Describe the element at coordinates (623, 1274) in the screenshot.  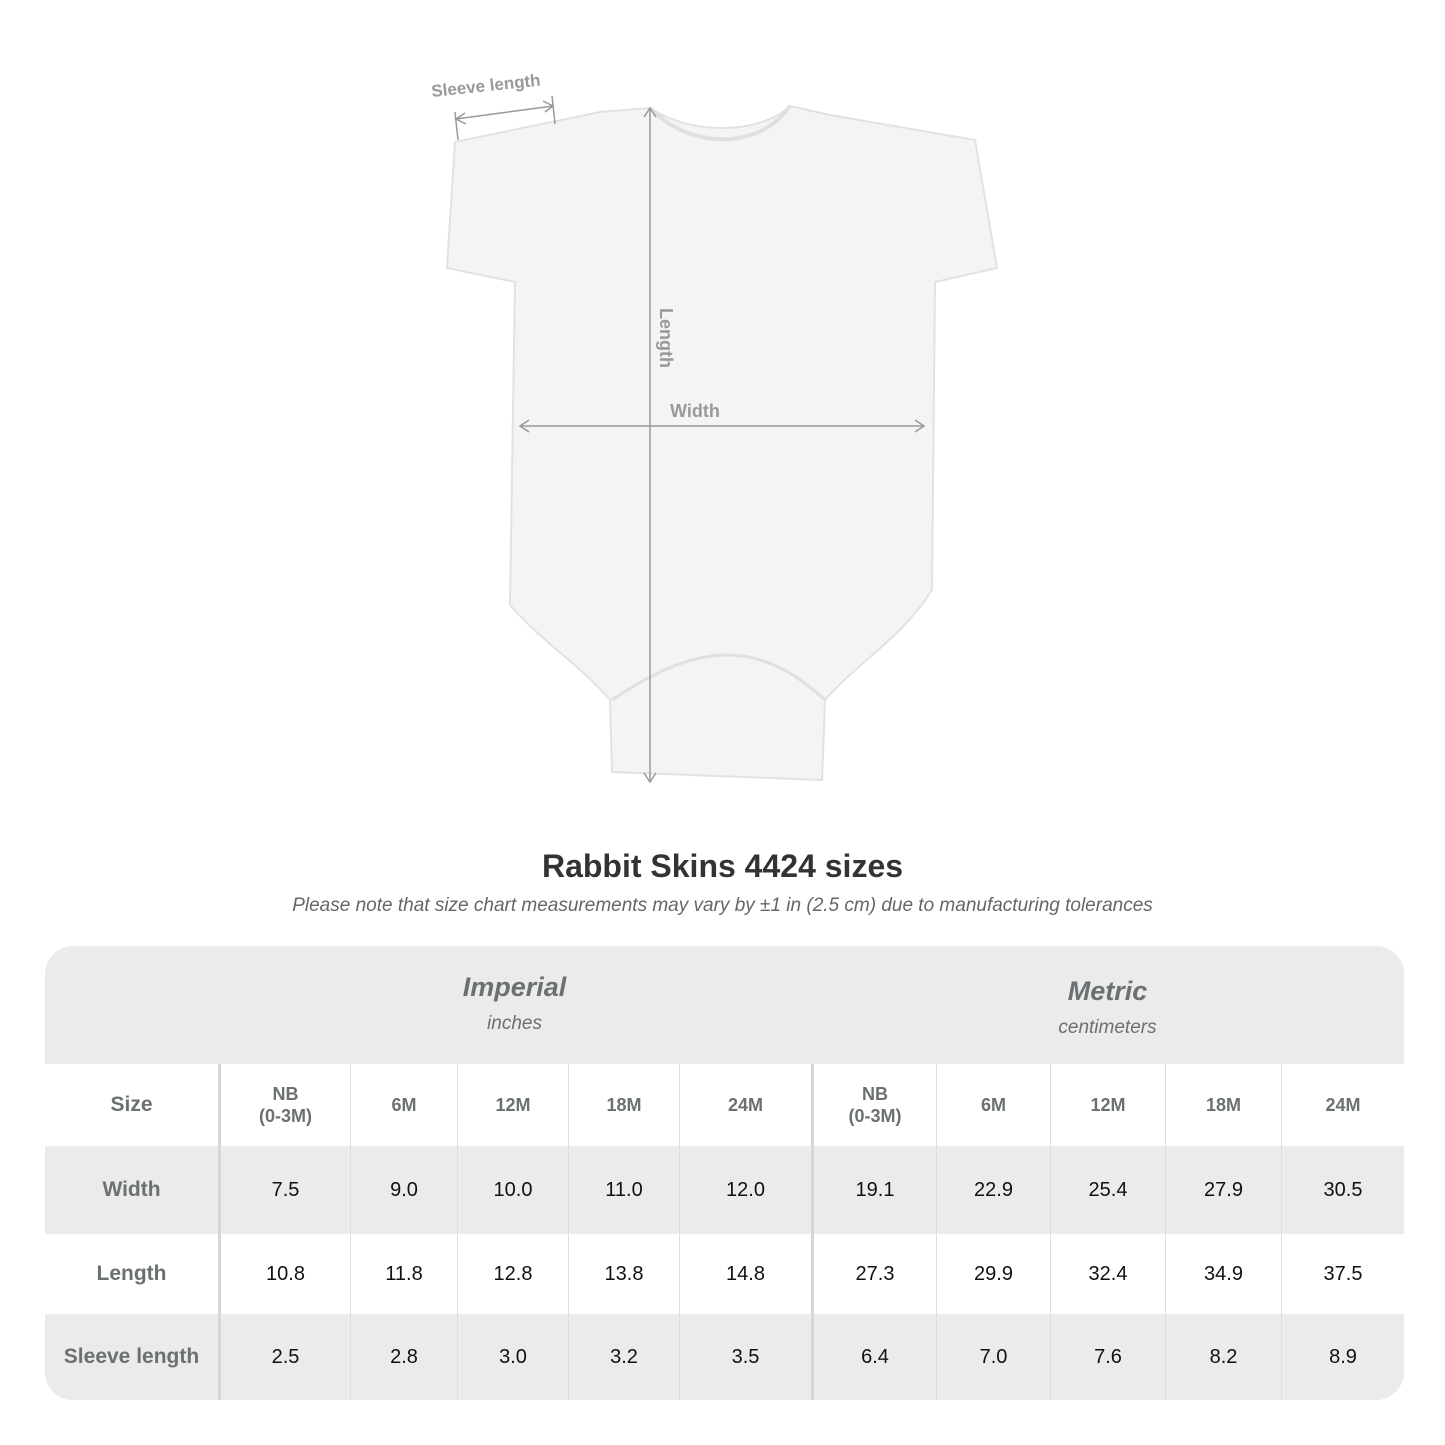
I see `measurement-cell: 13.8` at that location.